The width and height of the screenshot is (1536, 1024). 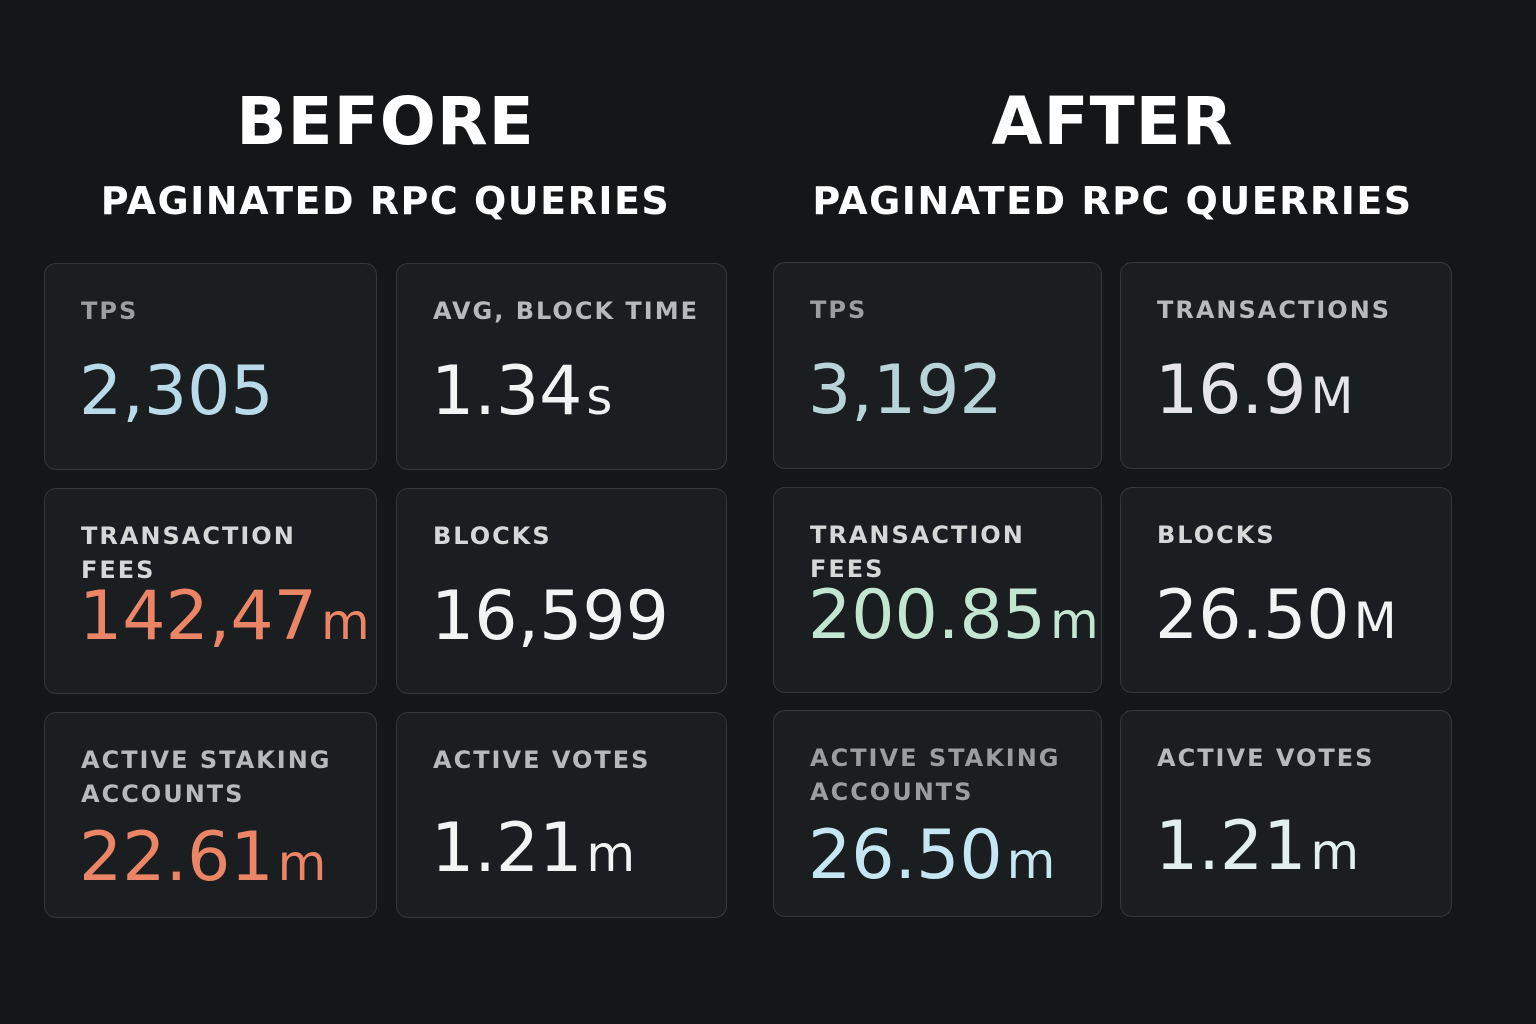 What do you see at coordinates (550, 616) in the screenshot?
I see `before-blocks-value: 16,599` at bounding box center [550, 616].